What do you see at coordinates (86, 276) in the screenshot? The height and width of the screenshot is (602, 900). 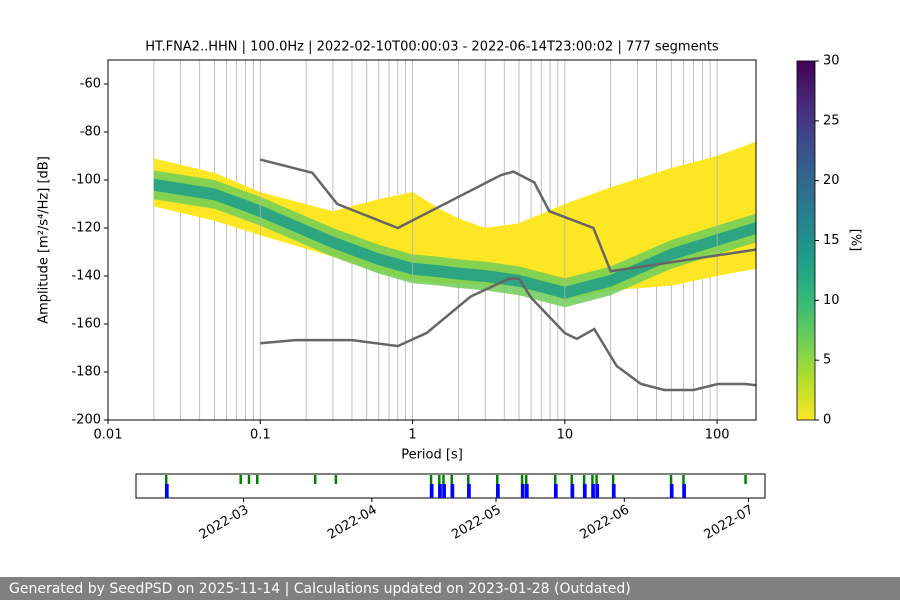 I see `y-tick-label: -140` at bounding box center [86, 276].